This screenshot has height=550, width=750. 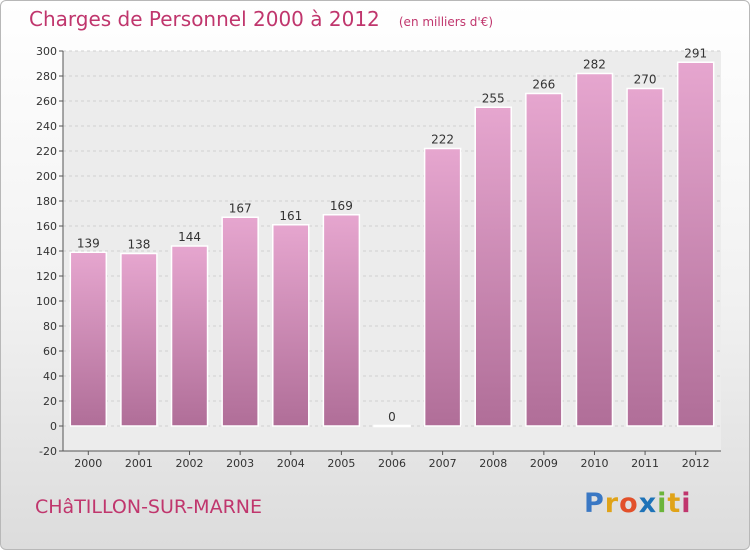 I want to click on logo-letter: r, so click(x=612, y=503).